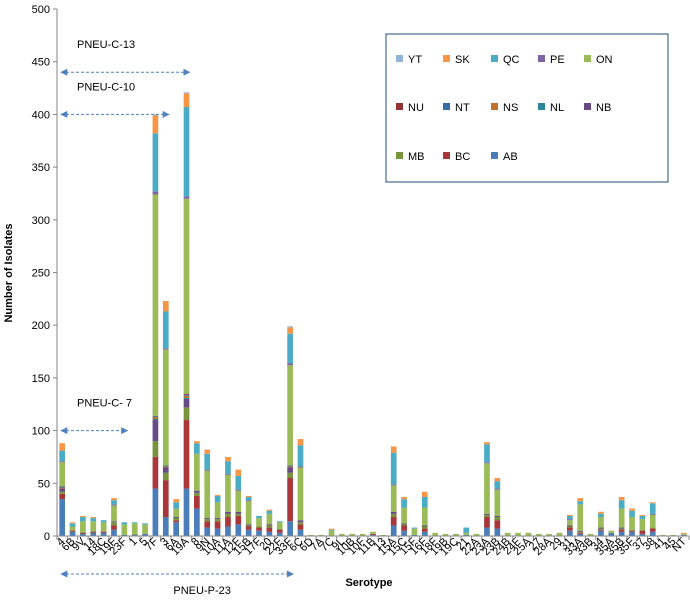  I want to click on bar-PE-7F, so click(155, 193).